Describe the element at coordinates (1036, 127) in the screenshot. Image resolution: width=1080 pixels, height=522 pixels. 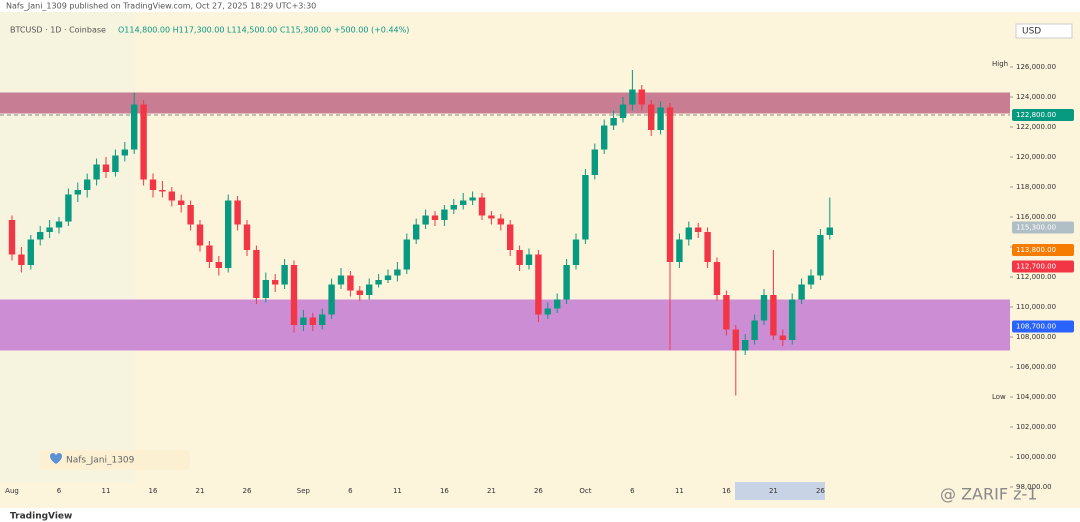
I see `y-tick-label: 122,000.00` at that location.